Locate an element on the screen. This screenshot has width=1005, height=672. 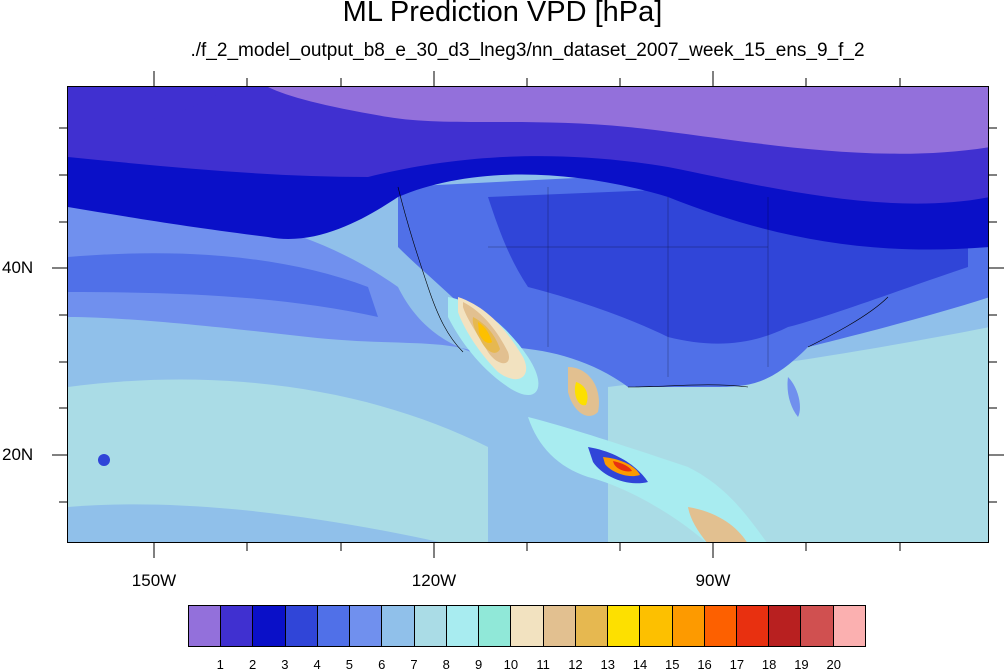
lat-label-20n: 20N is located at coordinates (18, 454).